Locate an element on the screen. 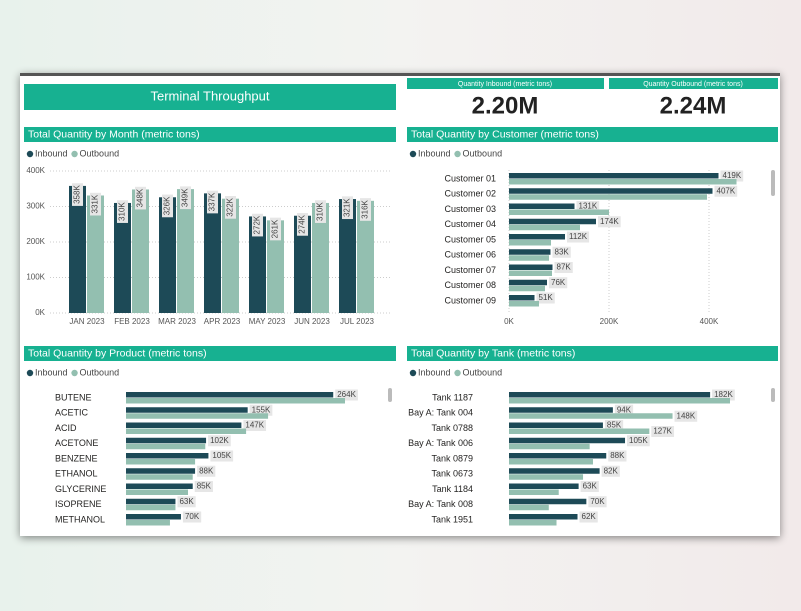 The height and width of the screenshot is (611, 801). y-tick-label: Bay A: Tank 008 is located at coordinates (440, 504).